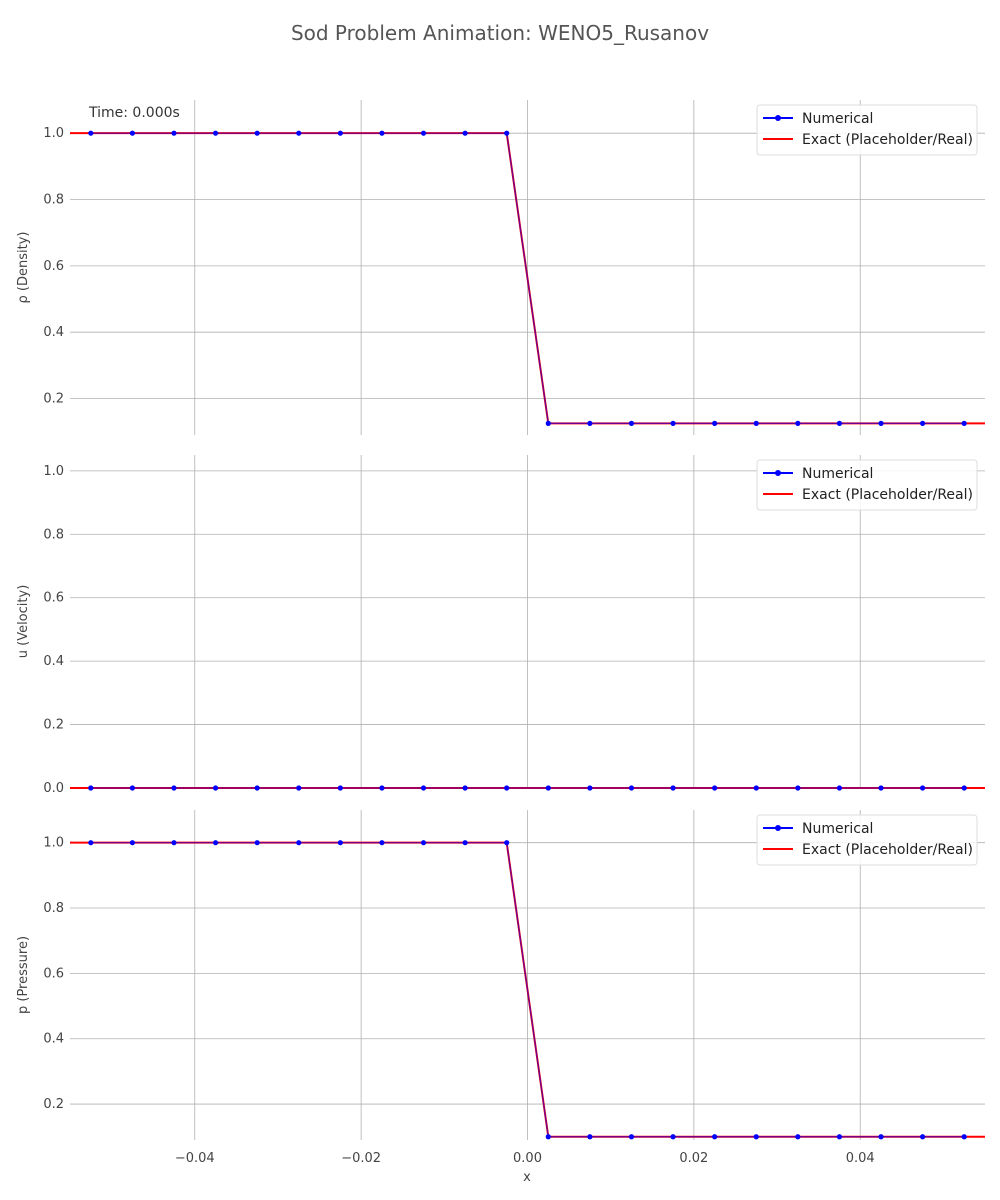 This screenshot has height=1200, width=1000. Describe the element at coordinates (23, 975) in the screenshot. I see `pressure-y-axis-label: p (Pressure)` at that location.